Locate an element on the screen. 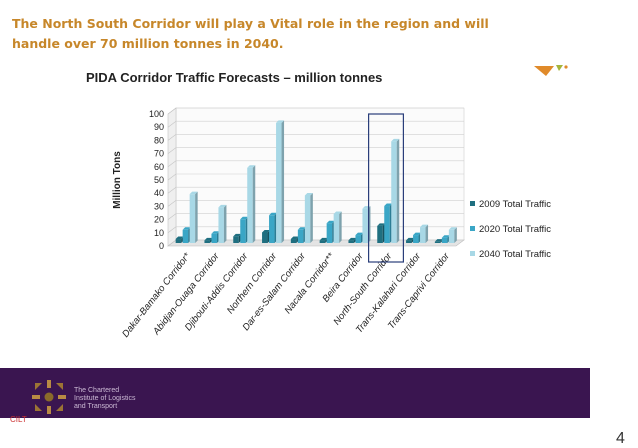 The height and width of the screenshot is (448, 638). y-tick-label: 40 is located at coordinates (159, 193).